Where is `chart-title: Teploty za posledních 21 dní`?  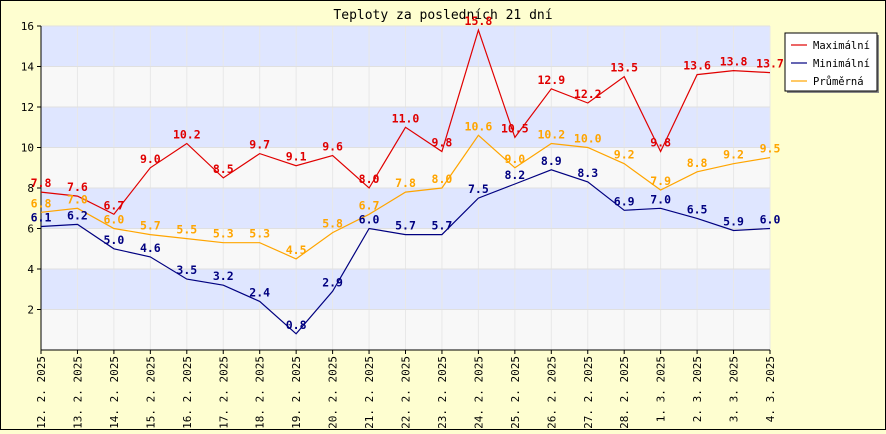 chart-title: Teploty za posledních 21 dní is located at coordinates (442, 15).